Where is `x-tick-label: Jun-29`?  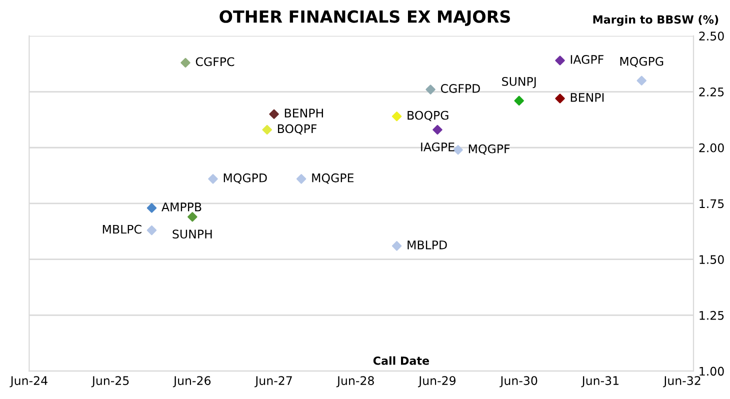
x-tick-label: Jun-29 is located at coordinates (437, 382).